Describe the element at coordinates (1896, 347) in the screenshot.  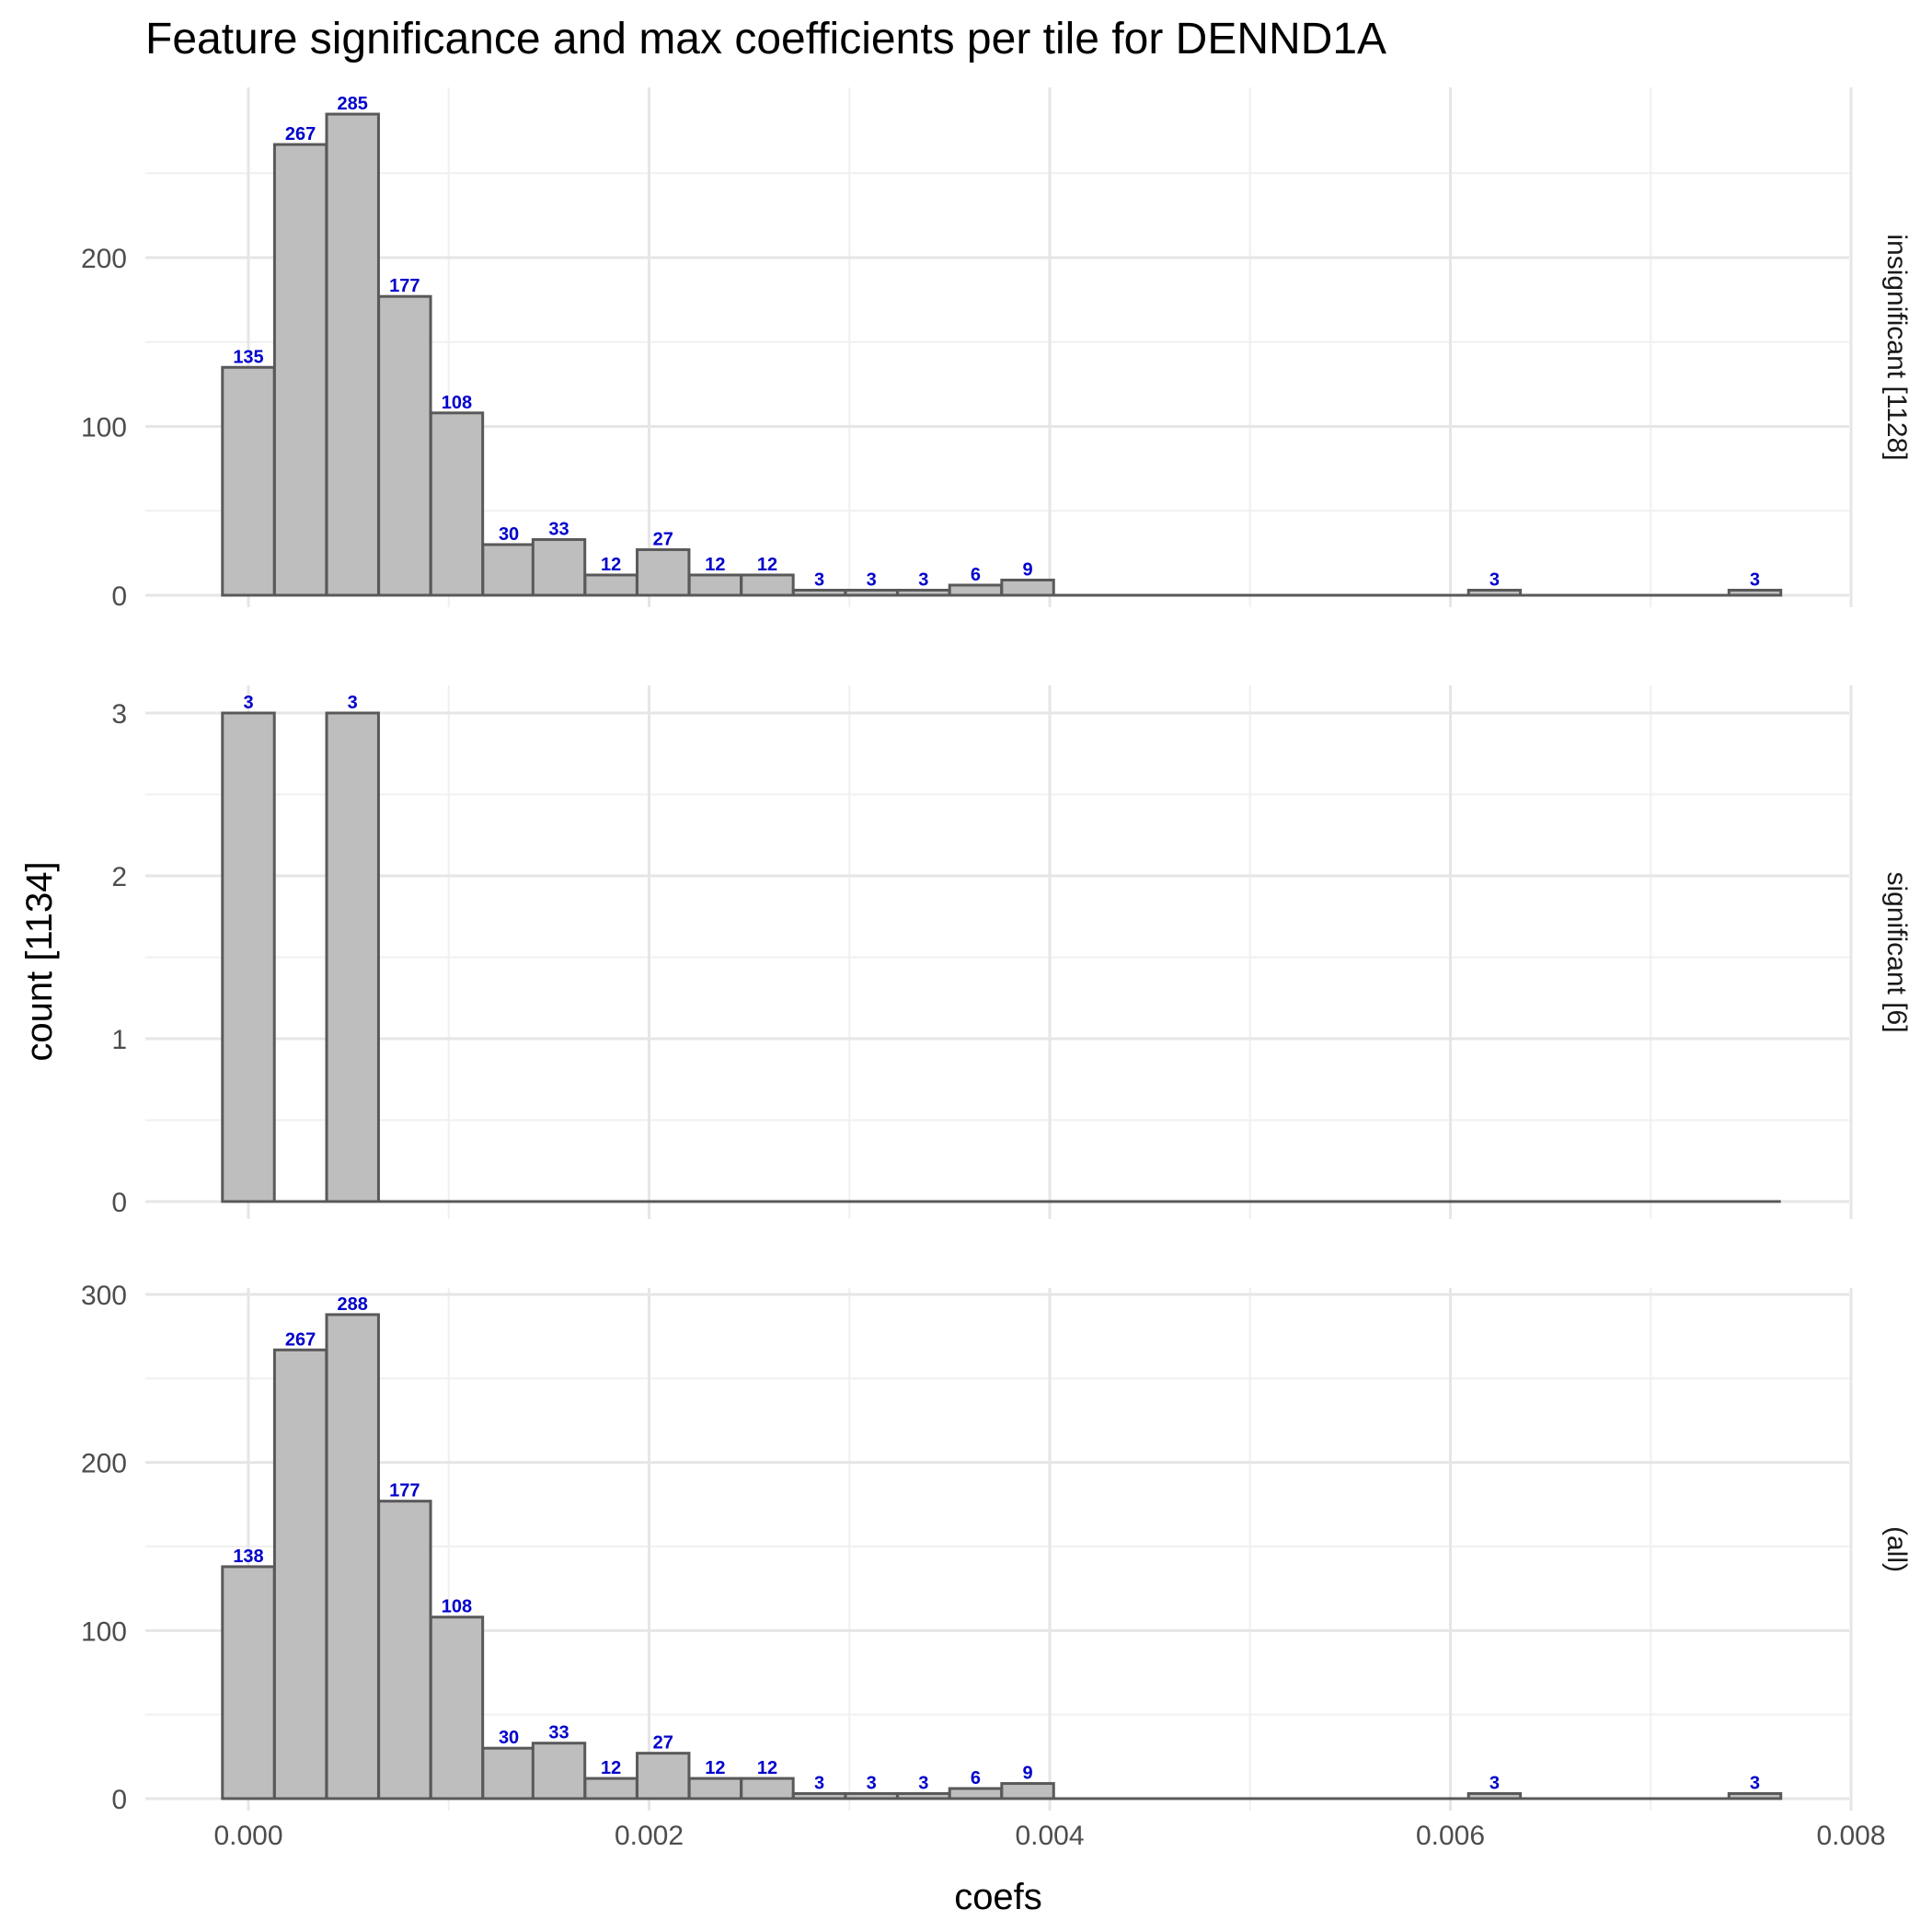
I see `facet-strip-label: insignificant [1128]` at that location.